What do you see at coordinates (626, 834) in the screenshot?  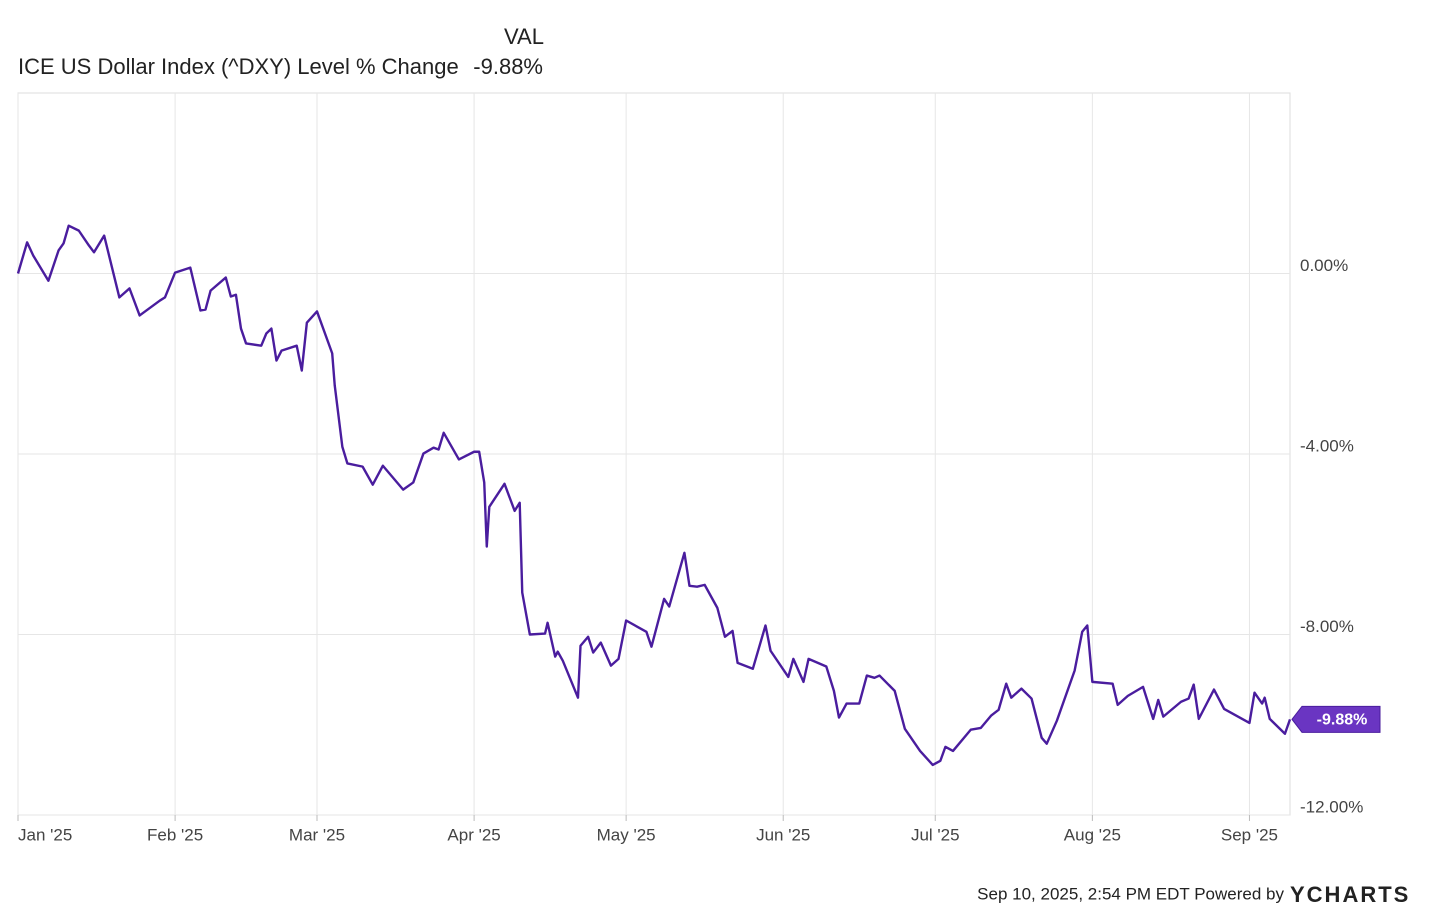 I see `x-tick-label: May '25` at bounding box center [626, 834].